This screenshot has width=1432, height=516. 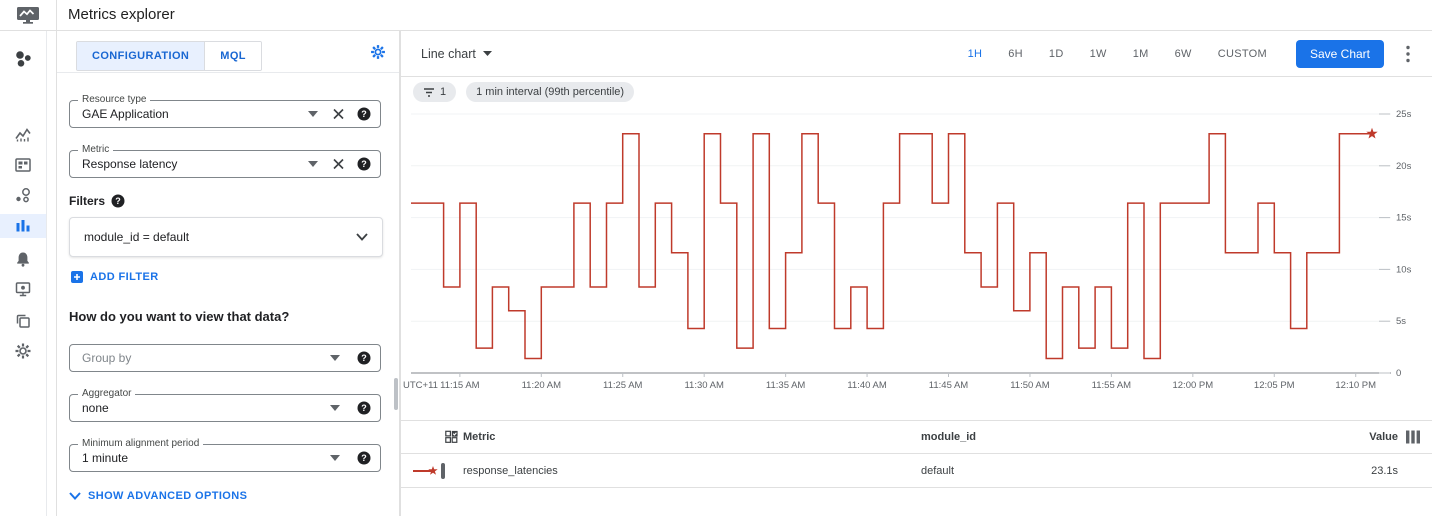 I want to click on filter-value: module_id = default, so click(x=137, y=237).